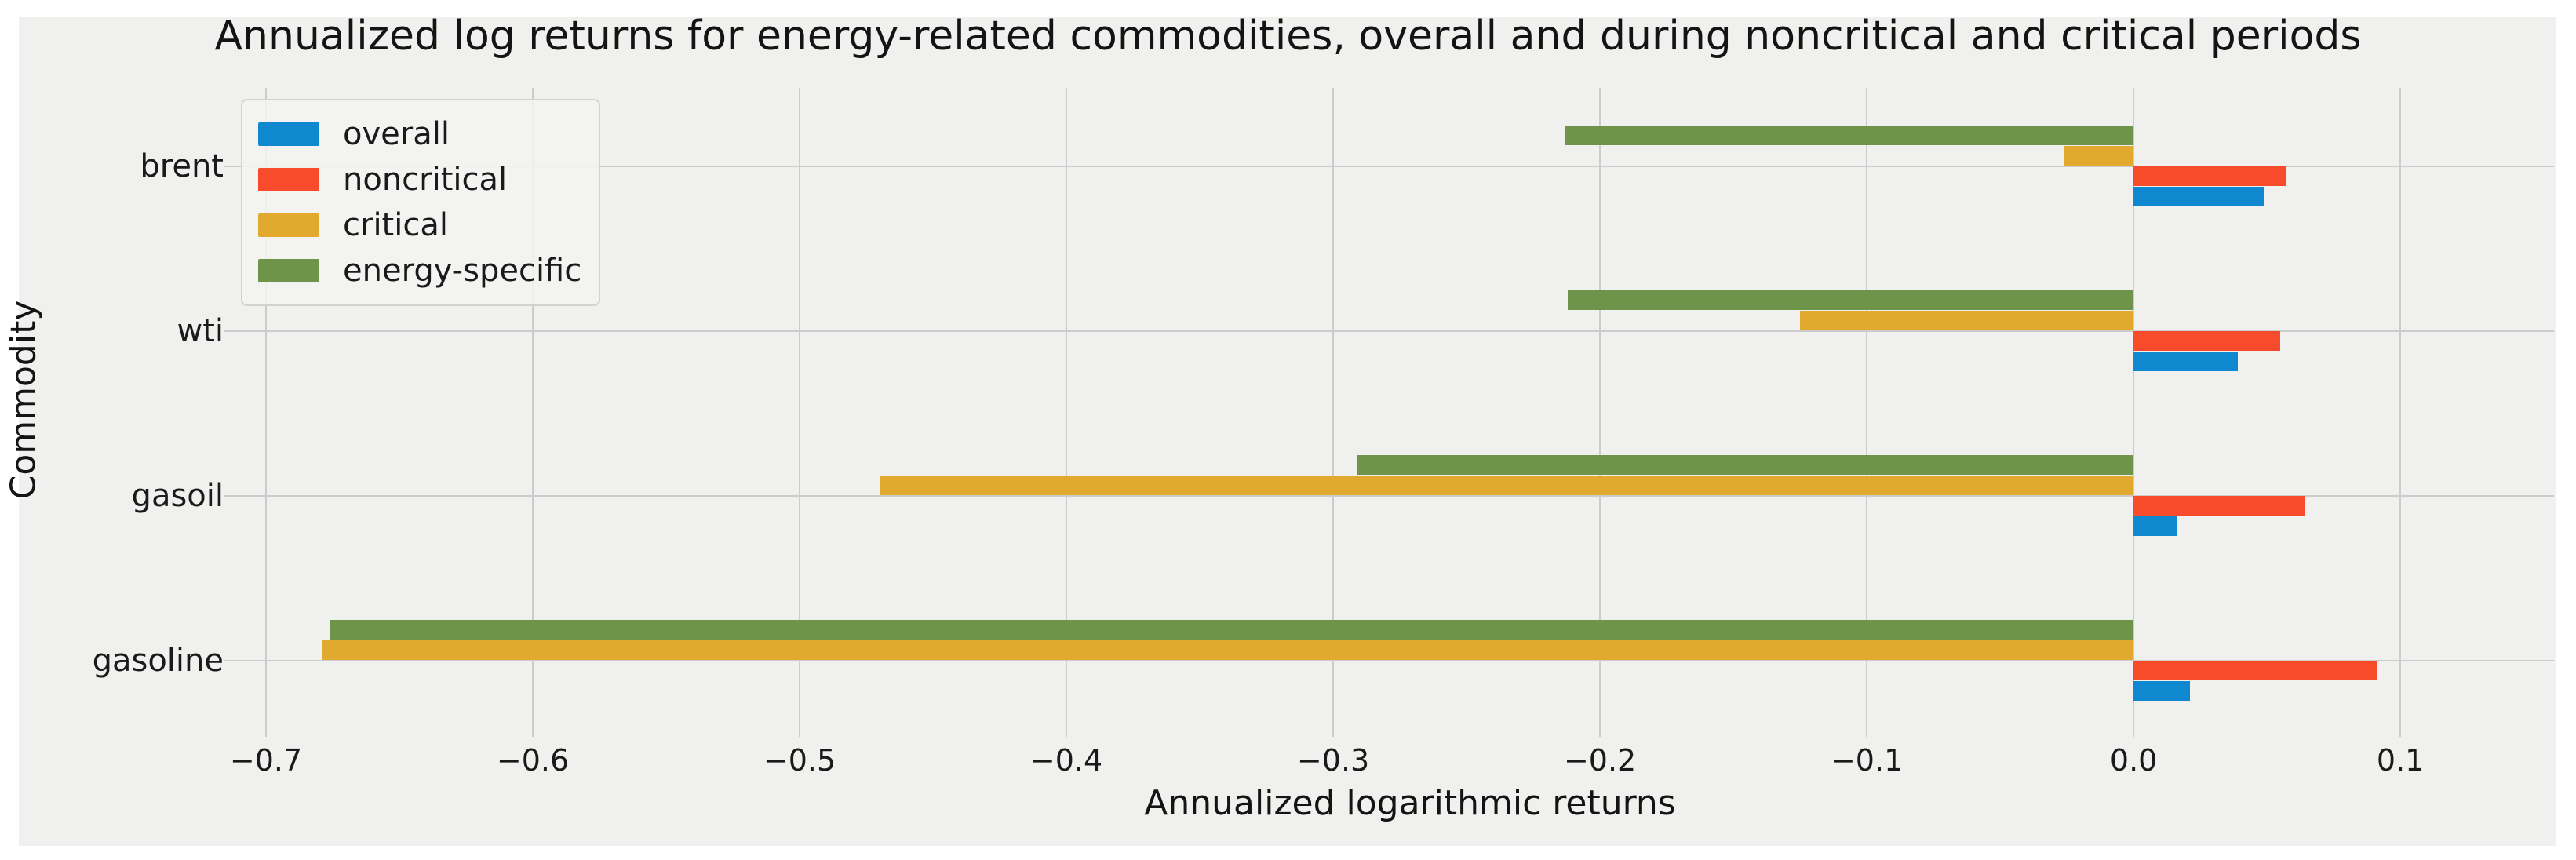 Image resolution: width=2576 pixels, height=860 pixels. I want to click on legend-label: energy-specific, so click(462, 271).